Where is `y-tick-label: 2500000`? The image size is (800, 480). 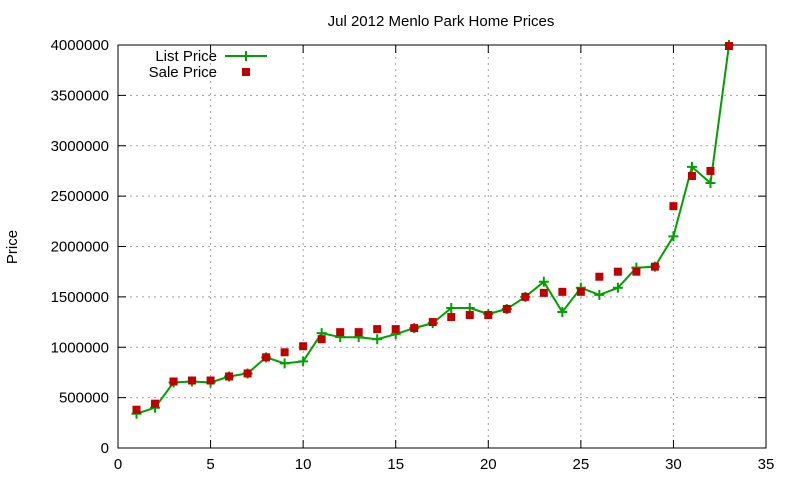 y-tick-label: 2500000 is located at coordinates (80, 196).